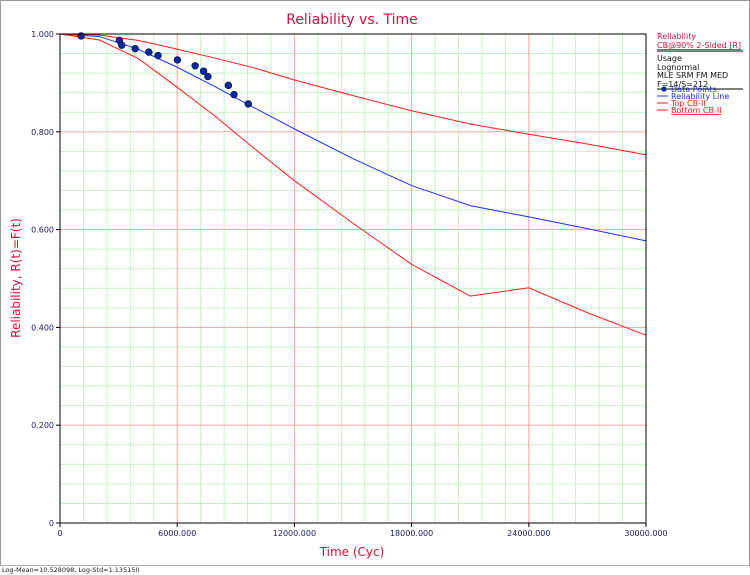 The width and height of the screenshot is (750, 575). Describe the element at coordinates (42, 230) in the screenshot. I see `y-tick-label: 0.600` at that location.